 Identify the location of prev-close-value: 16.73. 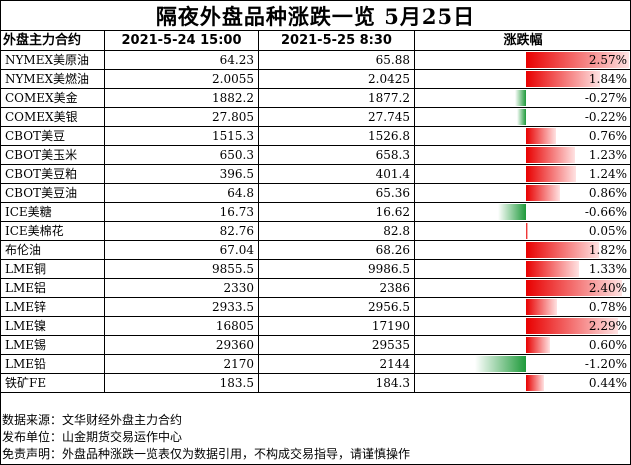
(181, 212).